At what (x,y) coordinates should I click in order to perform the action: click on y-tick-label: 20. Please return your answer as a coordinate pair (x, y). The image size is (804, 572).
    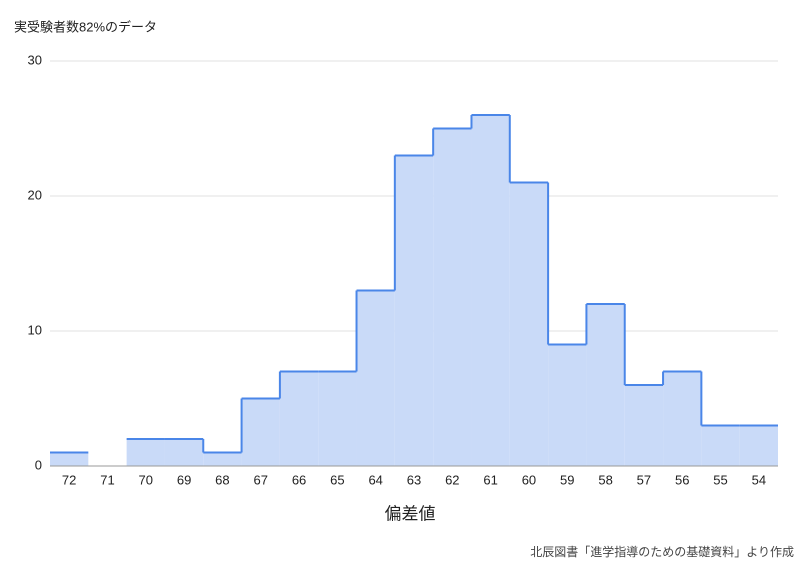
    Looking at the image, I should click on (35, 194).